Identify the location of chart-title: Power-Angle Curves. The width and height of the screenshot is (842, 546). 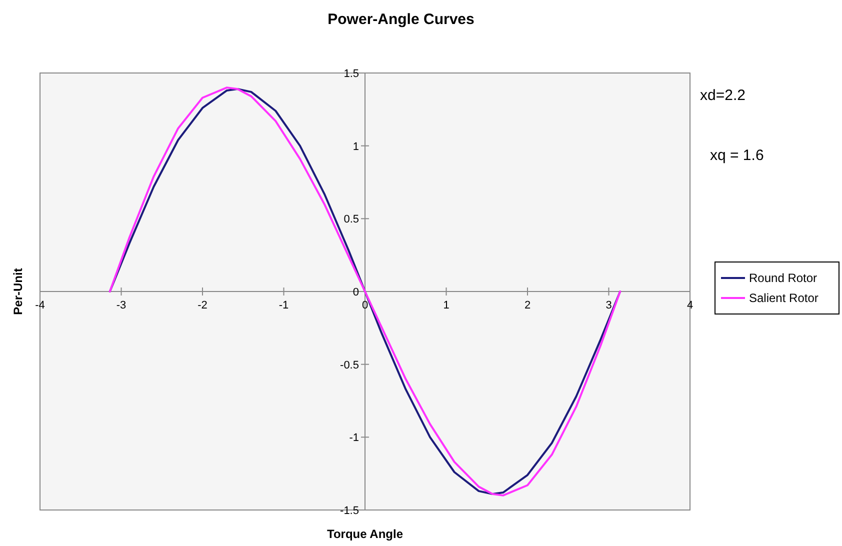
(401, 19).